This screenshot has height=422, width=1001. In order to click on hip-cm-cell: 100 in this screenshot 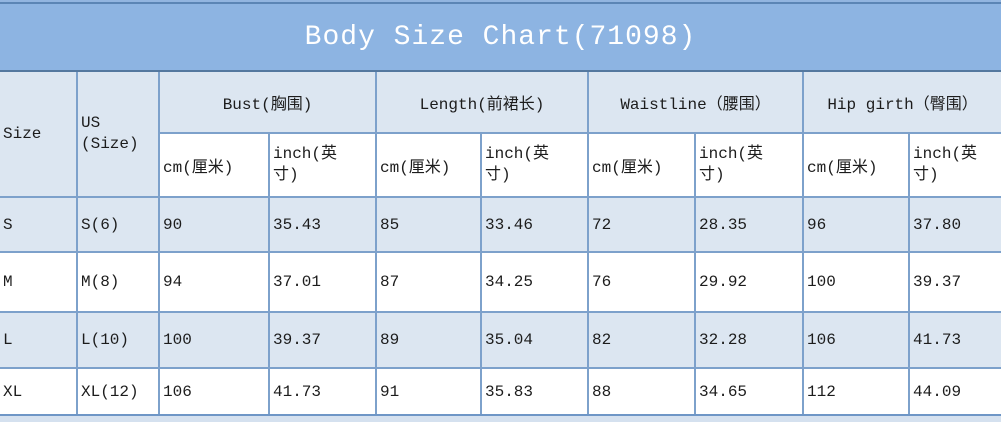, I will do `click(856, 282)`.